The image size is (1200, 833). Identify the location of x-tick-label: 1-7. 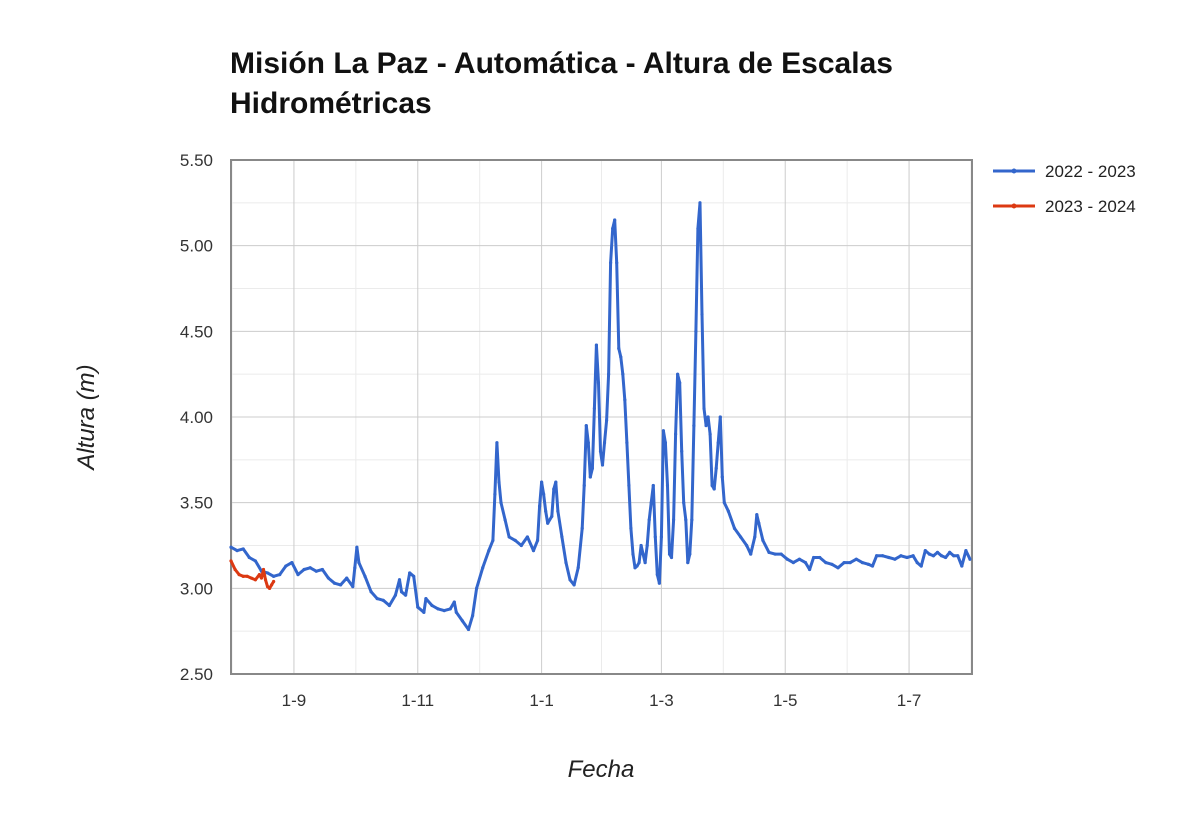
(909, 700).